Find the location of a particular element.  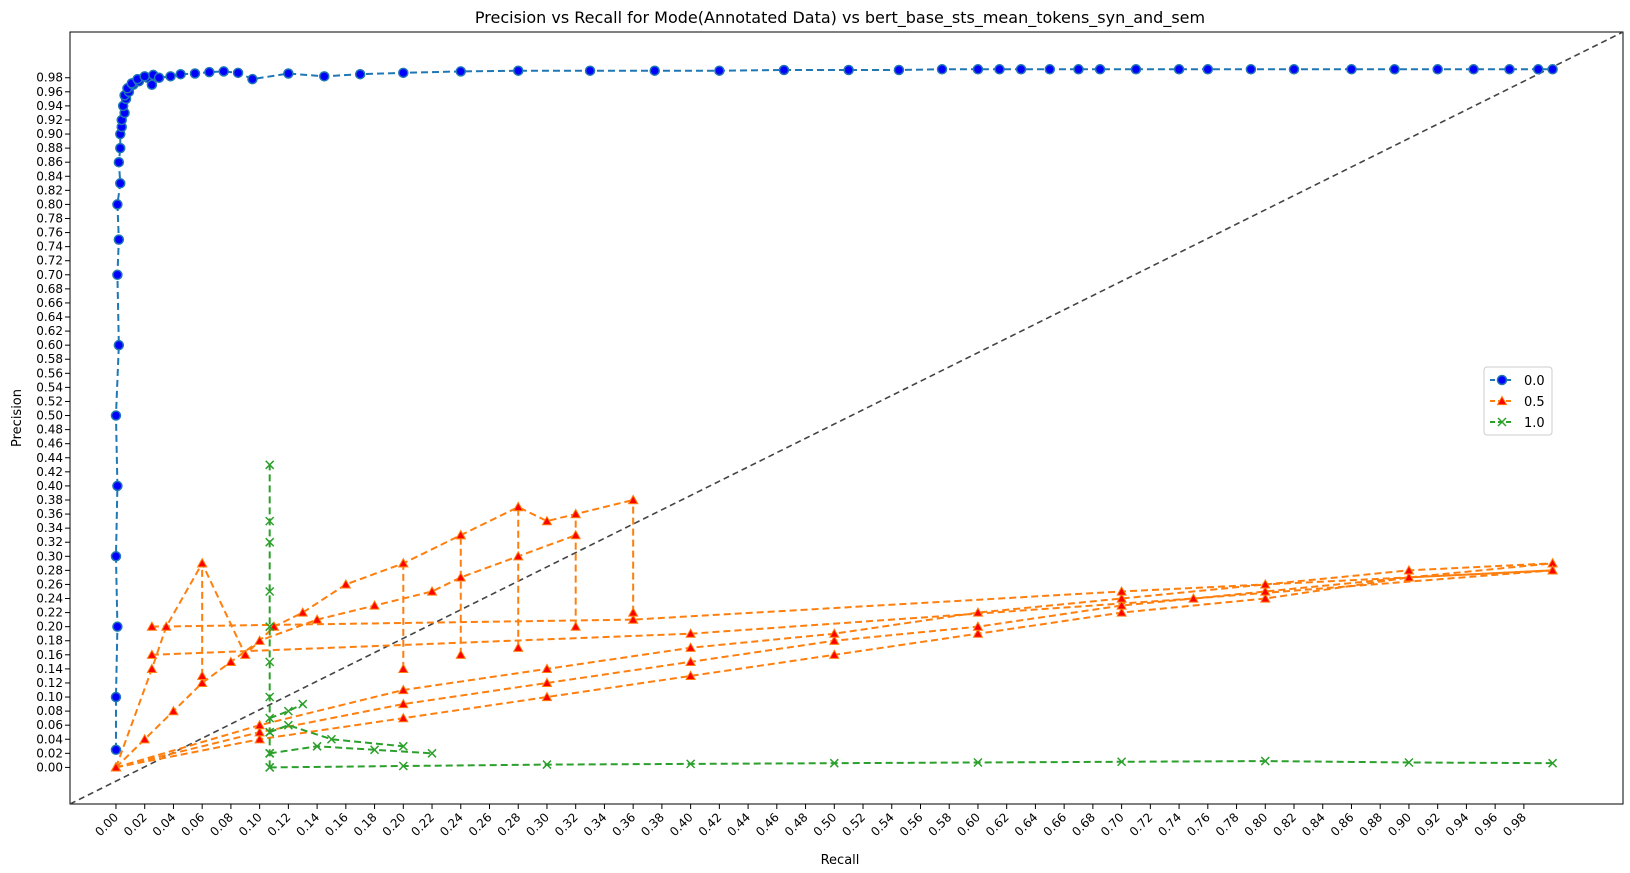

x-tick-label: 0.38 is located at coordinates (652, 824).